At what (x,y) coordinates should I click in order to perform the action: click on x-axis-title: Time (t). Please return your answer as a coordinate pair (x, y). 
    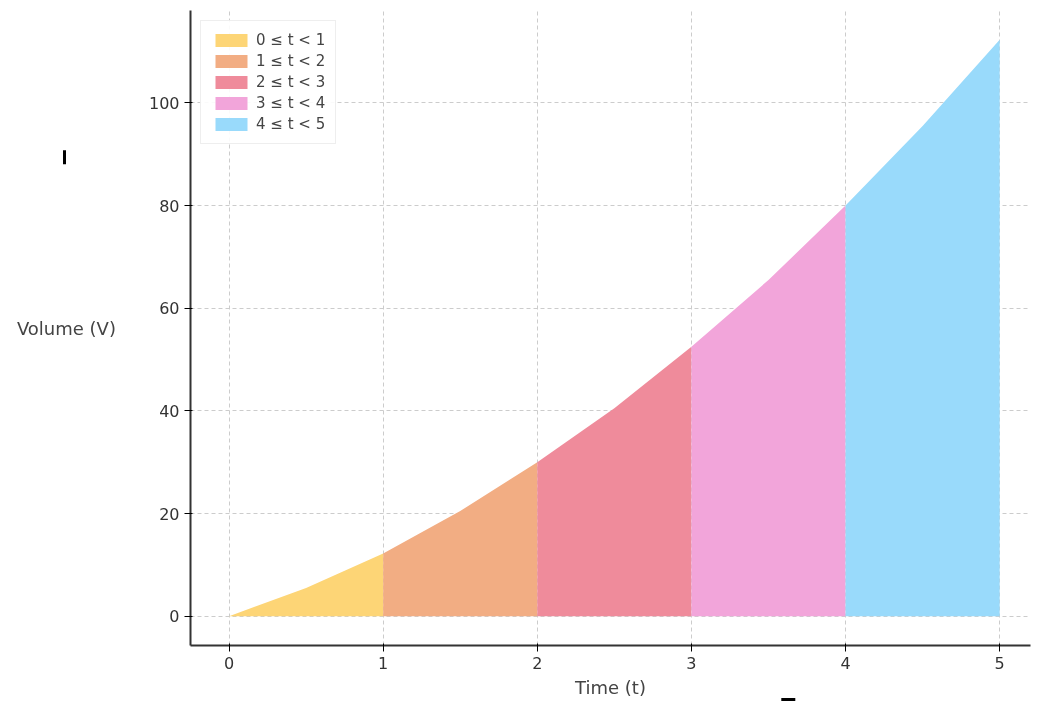
    Looking at the image, I should click on (610, 687).